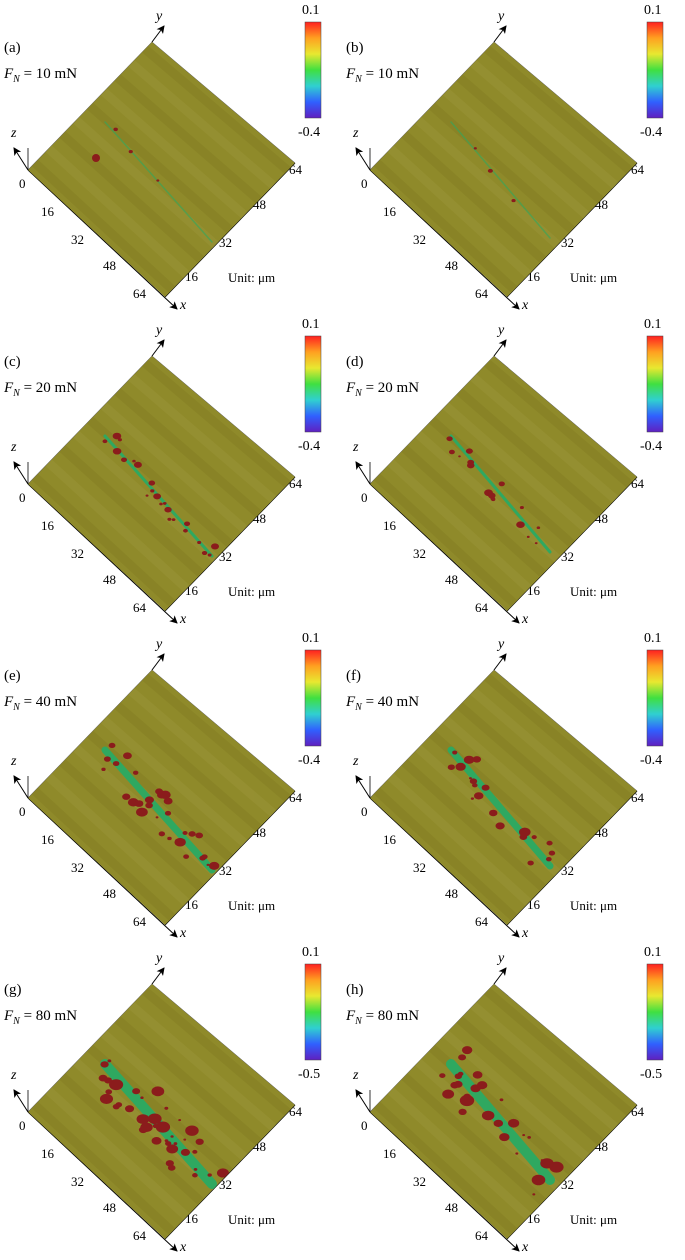  What do you see at coordinates (444, 239) in the screenshot?
I see `x-axis` at bounding box center [444, 239].